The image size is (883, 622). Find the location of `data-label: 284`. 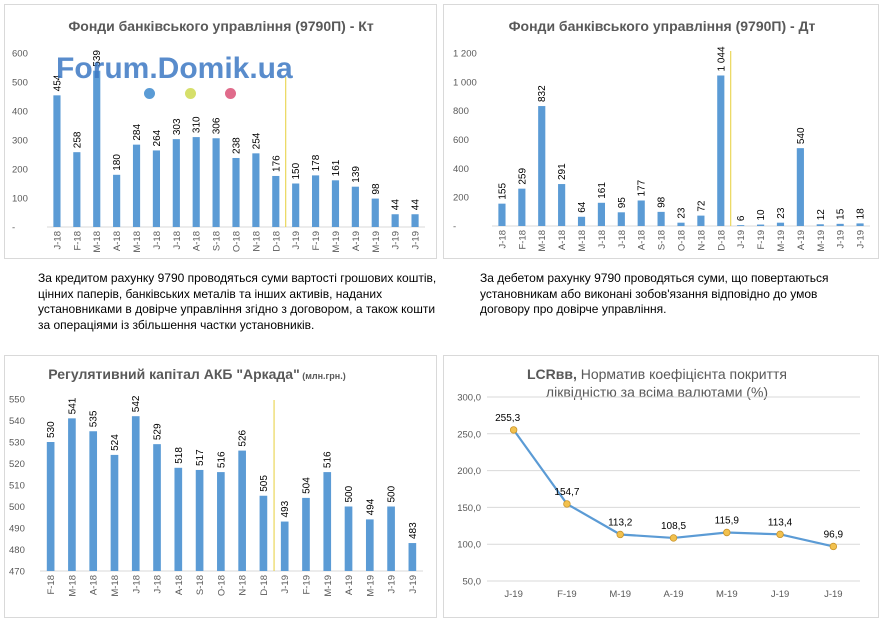

data-label: 284 is located at coordinates (137, 132).